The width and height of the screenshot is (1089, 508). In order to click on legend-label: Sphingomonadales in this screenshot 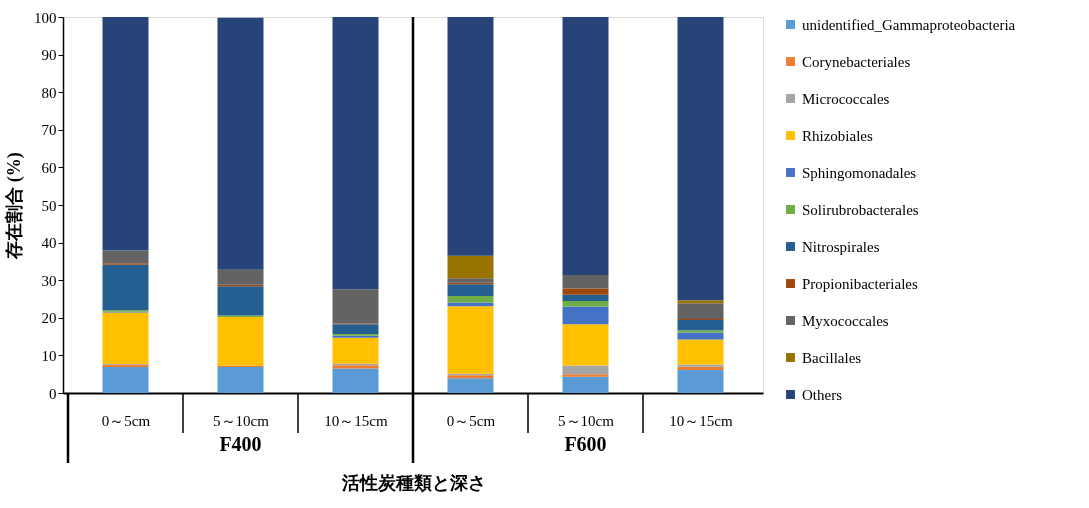, I will do `click(859, 172)`.